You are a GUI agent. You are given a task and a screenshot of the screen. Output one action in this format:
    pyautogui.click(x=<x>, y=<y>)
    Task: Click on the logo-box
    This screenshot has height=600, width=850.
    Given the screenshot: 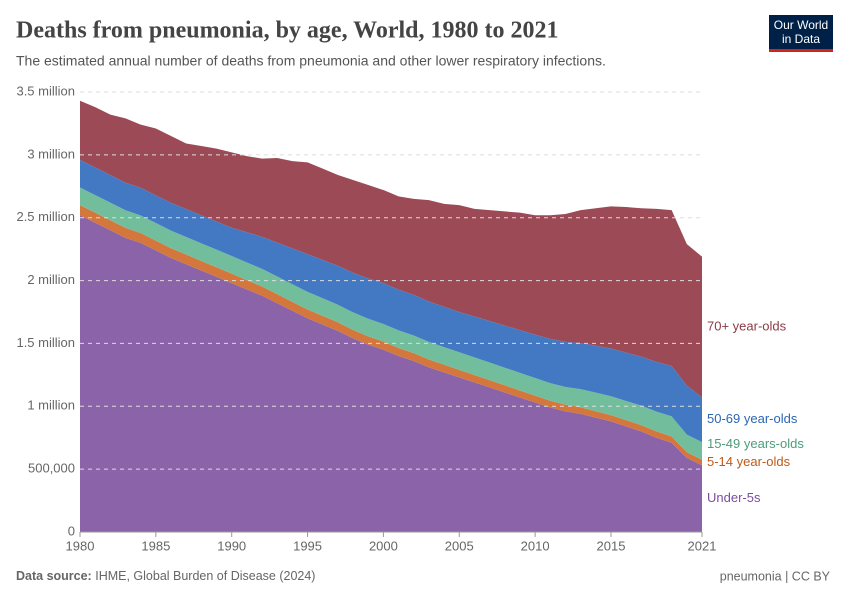 What is the action you would take?
    pyautogui.click(x=801, y=32)
    